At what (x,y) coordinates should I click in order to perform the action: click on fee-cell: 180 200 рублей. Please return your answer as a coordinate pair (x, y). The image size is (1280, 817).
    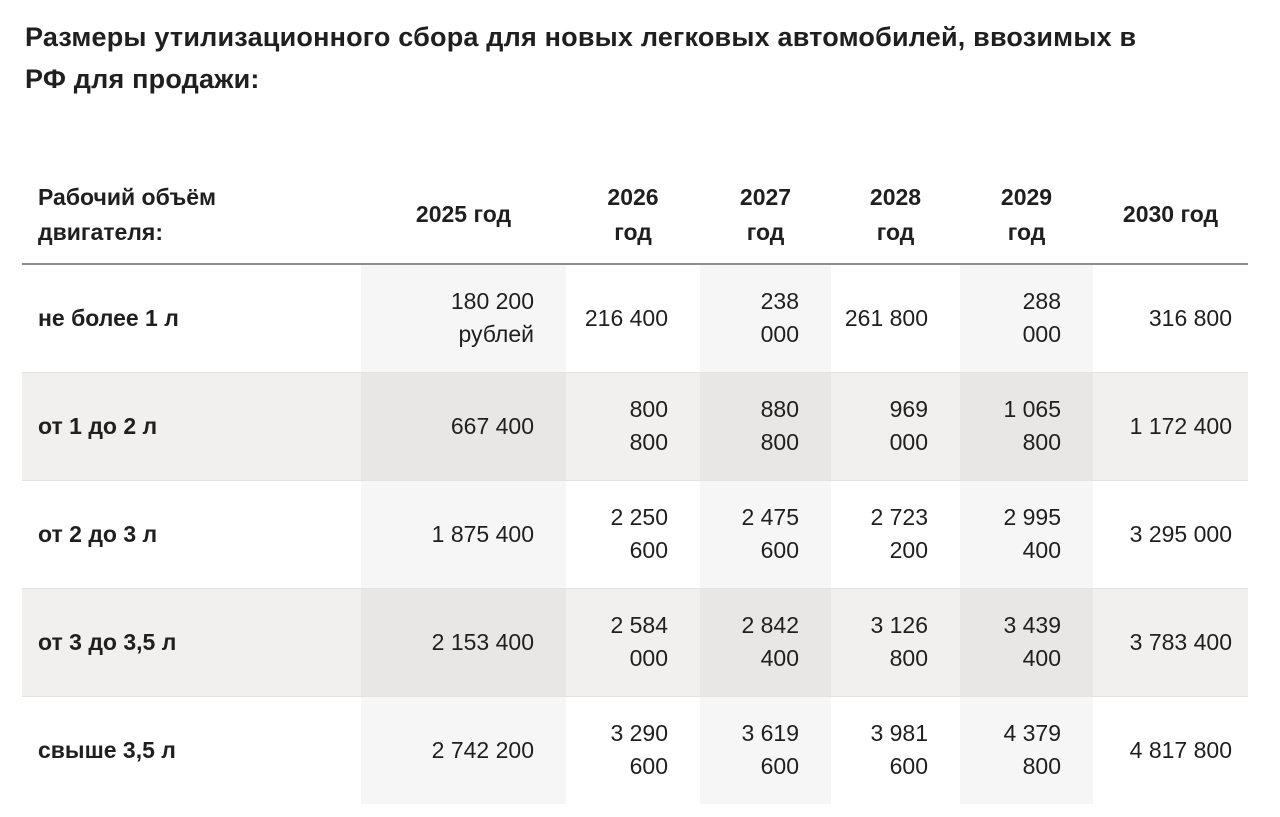
    Looking at the image, I should click on (463, 318).